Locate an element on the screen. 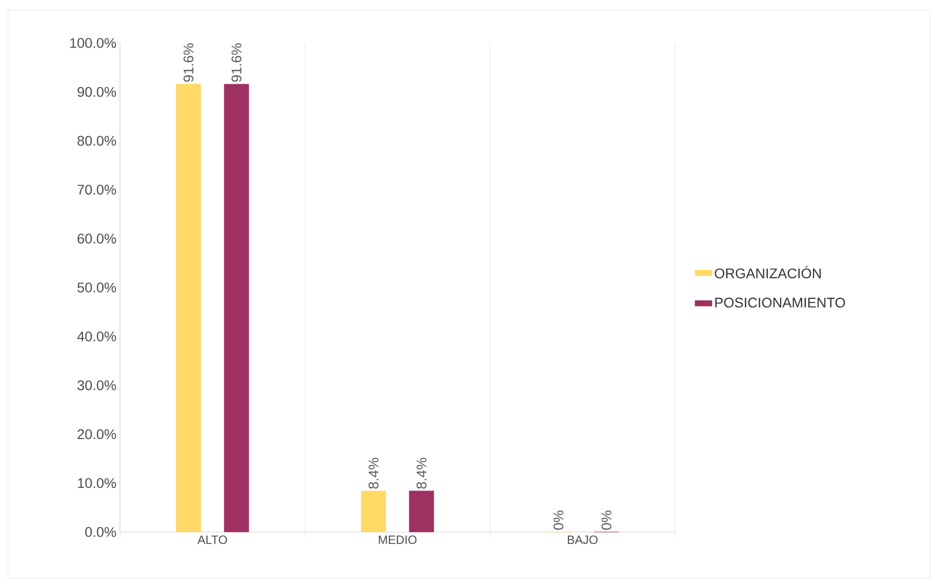 Image resolution: width=937 pixels, height=580 pixels. legend-label: ORGANIZACIÓN is located at coordinates (767, 272).